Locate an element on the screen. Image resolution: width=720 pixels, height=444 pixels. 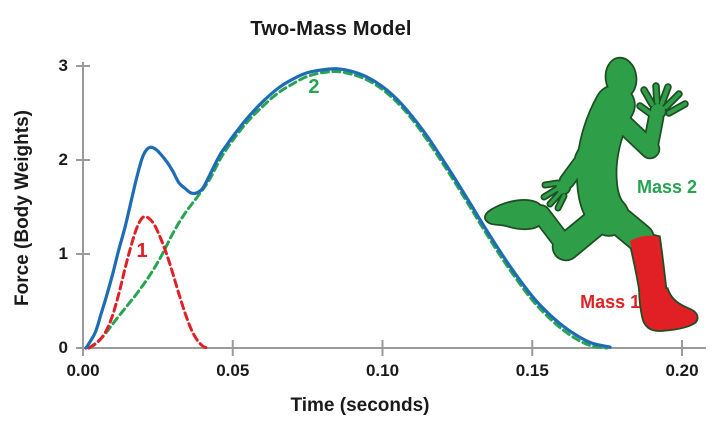
runner-rear-foot is located at coordinates (514, 214).